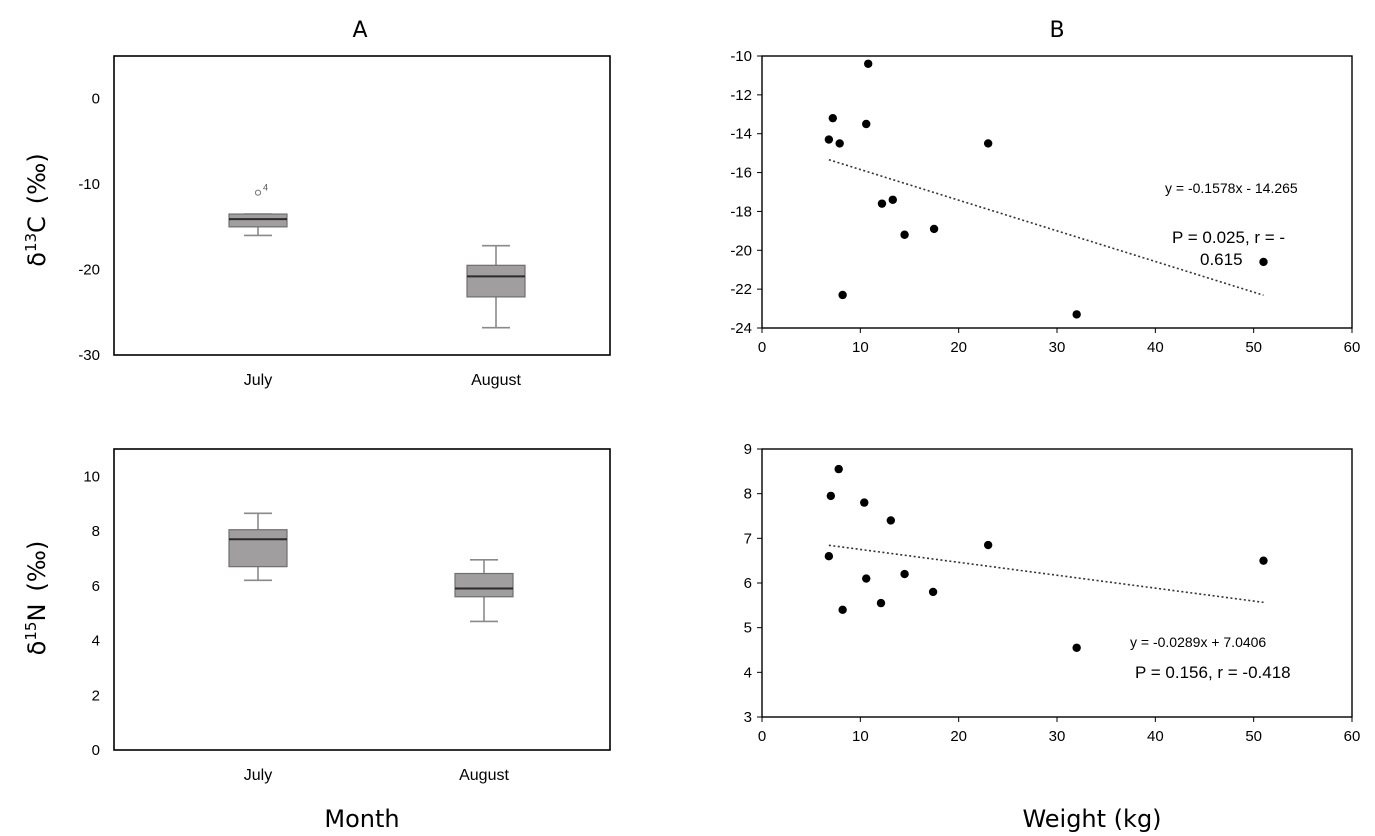 Image resolution: width=1375 pixels, height=836 pixels. What do you see at coordinates (36, 598) in the screenshot?
I see `y-axis-title-nitrogen: δ15N (‰)` at bounding box center [36, 598].